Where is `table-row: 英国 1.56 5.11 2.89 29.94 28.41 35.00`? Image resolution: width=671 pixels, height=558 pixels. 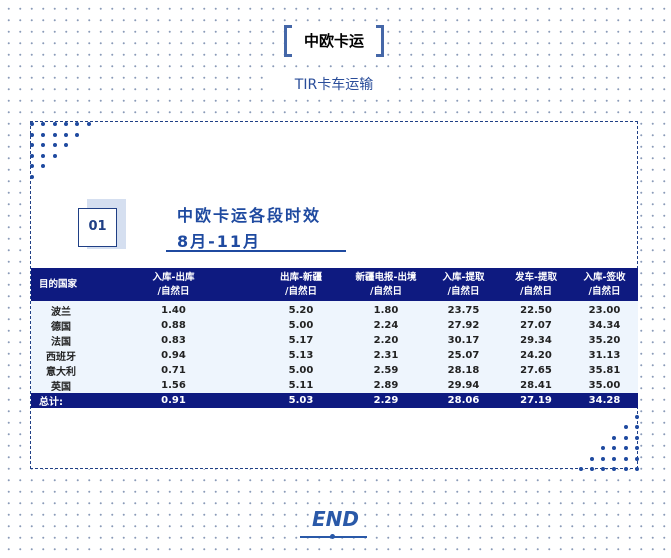
table-row: 英国 1.56 5.11 2.89 29.94 28.41 35.00 is located at coordinates (334, 385).